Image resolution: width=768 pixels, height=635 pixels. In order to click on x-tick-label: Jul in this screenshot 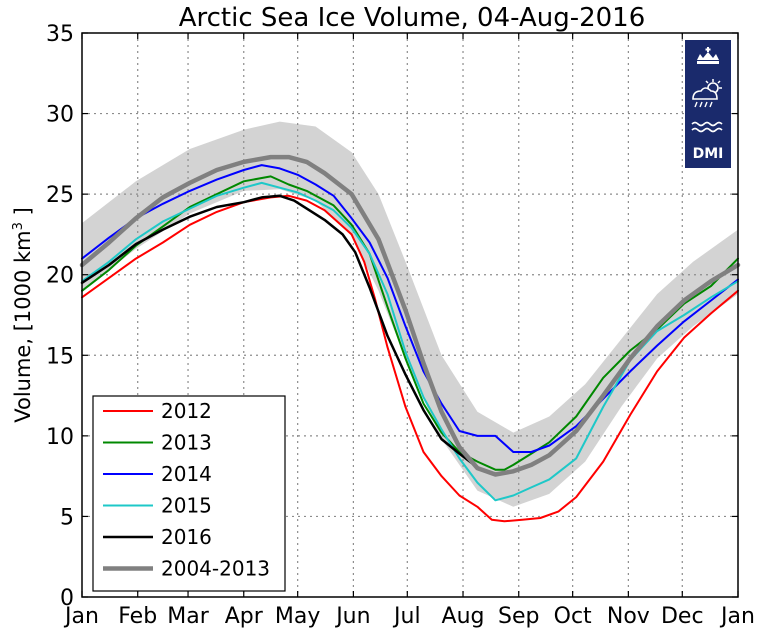, I will do `click(406, 616)`.